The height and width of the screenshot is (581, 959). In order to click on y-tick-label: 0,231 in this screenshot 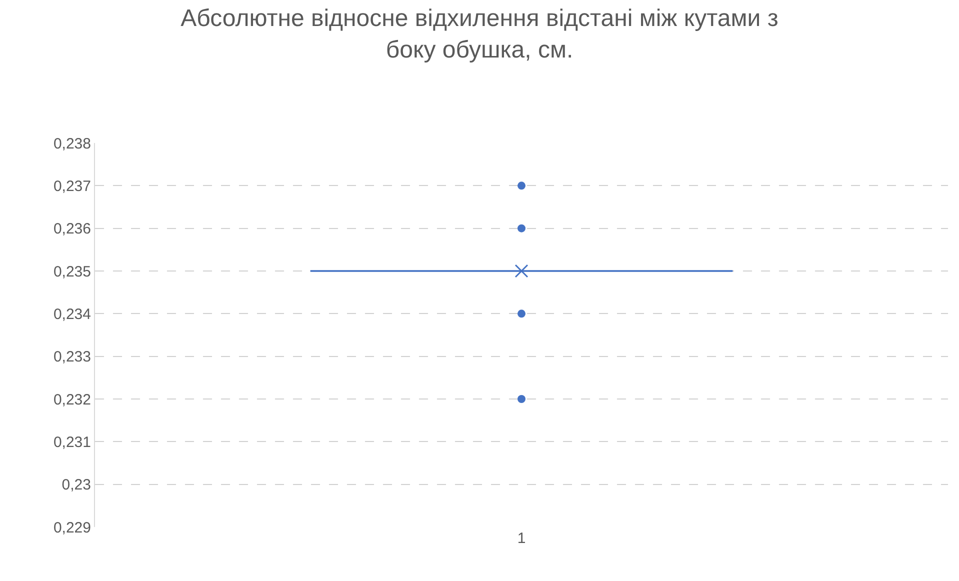, I will do `click(72, 442)`.